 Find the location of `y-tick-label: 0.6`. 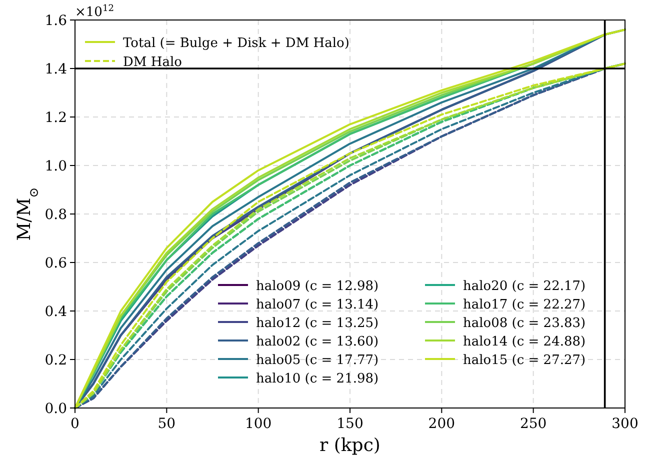

y-tick-label: 0.6 is located at coordinates (56, 264).